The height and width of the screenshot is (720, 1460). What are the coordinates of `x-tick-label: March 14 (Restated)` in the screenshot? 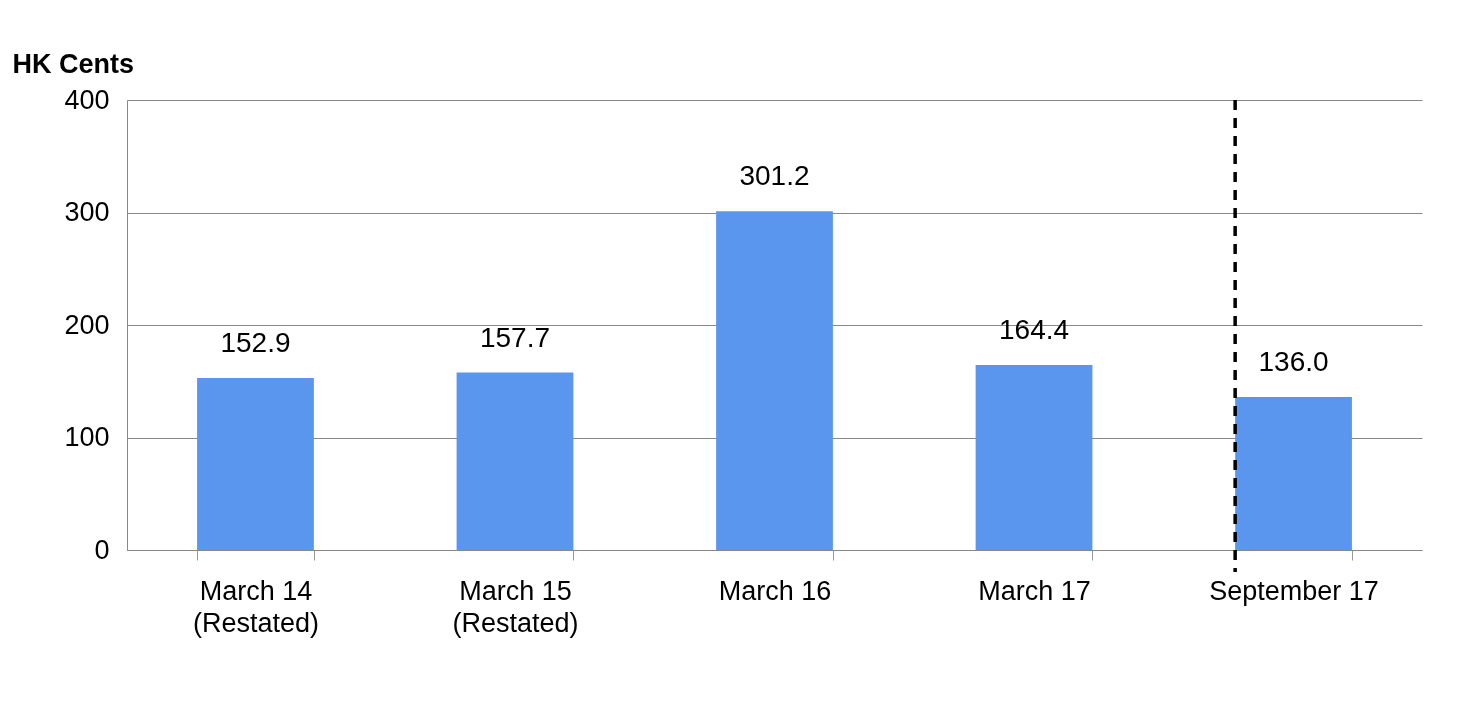 It's located at (255, 606).